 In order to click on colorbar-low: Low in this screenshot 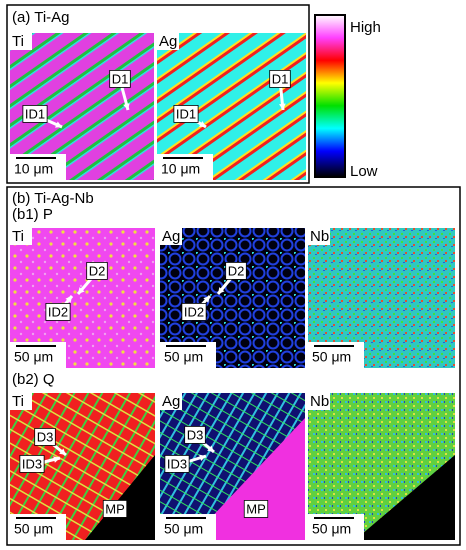, I will do `click(364, 171)`.